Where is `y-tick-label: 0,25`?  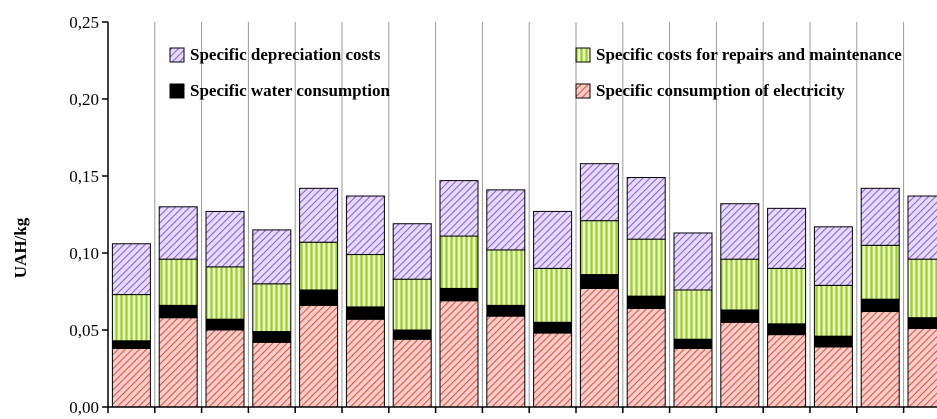 y-tick-label: 0,25 is located at coordinates (84, 22).